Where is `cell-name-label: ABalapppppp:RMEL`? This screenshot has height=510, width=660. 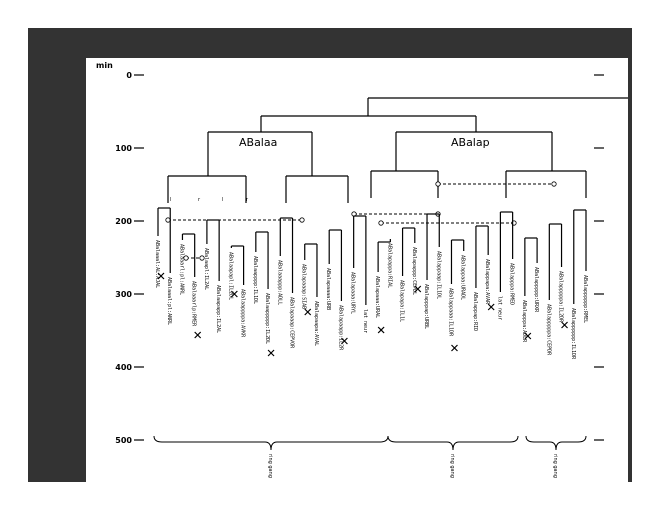 cell-name-label: ABalapppppp:RMEL is located at coordinates (585, 299).